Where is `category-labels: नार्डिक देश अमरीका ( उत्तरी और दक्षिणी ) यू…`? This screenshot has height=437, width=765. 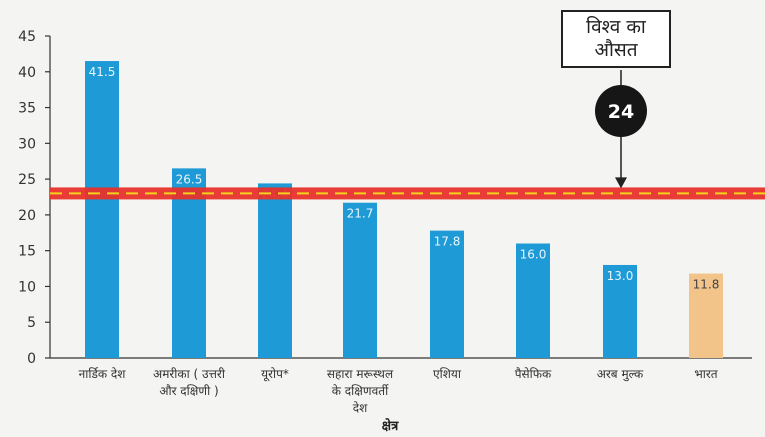 category-labels: नार्डिक देश अमरीका ( उत्तरी और दक्षिणी ) यू… is located at coordinates (399, 391).